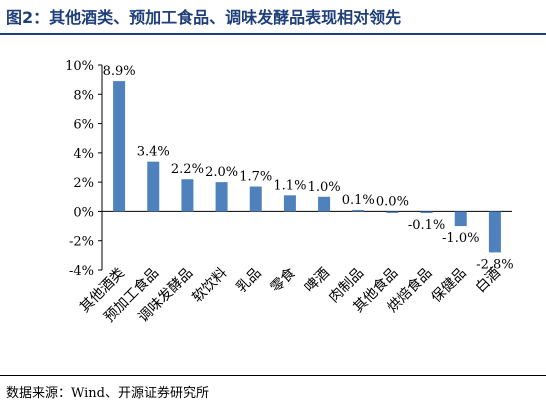 Image resolution: width=546 pixels, height=405 pixels. I want to click on data-label: 8.9%, so click(119, 71).